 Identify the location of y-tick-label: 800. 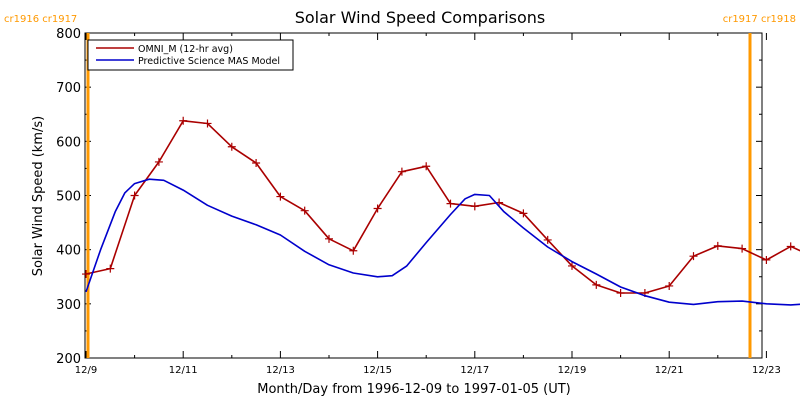
(68, 34).